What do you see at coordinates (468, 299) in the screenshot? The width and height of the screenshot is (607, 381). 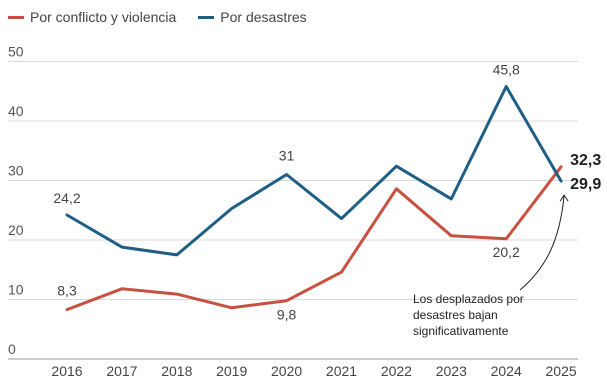 I see `annotation-line: Los desplazados por` at bounding box center [468, 299].